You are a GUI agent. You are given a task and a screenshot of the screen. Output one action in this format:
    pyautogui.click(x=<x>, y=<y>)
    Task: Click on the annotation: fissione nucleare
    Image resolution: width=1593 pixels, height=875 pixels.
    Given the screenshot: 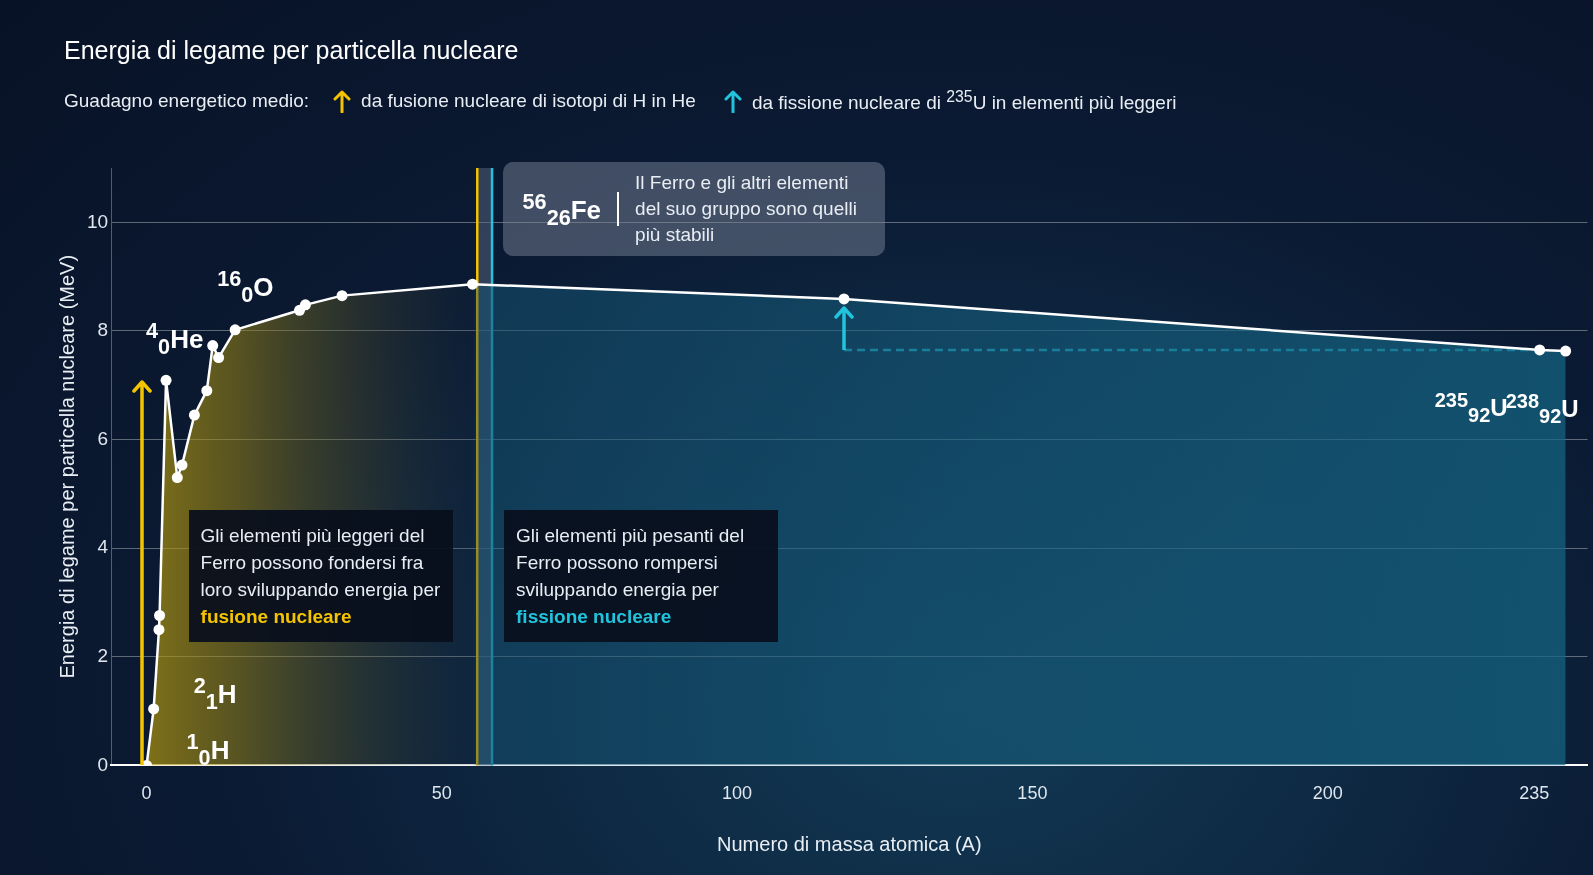 What is the action you would take?
    pyautogui.click(x=594, y=617)
    